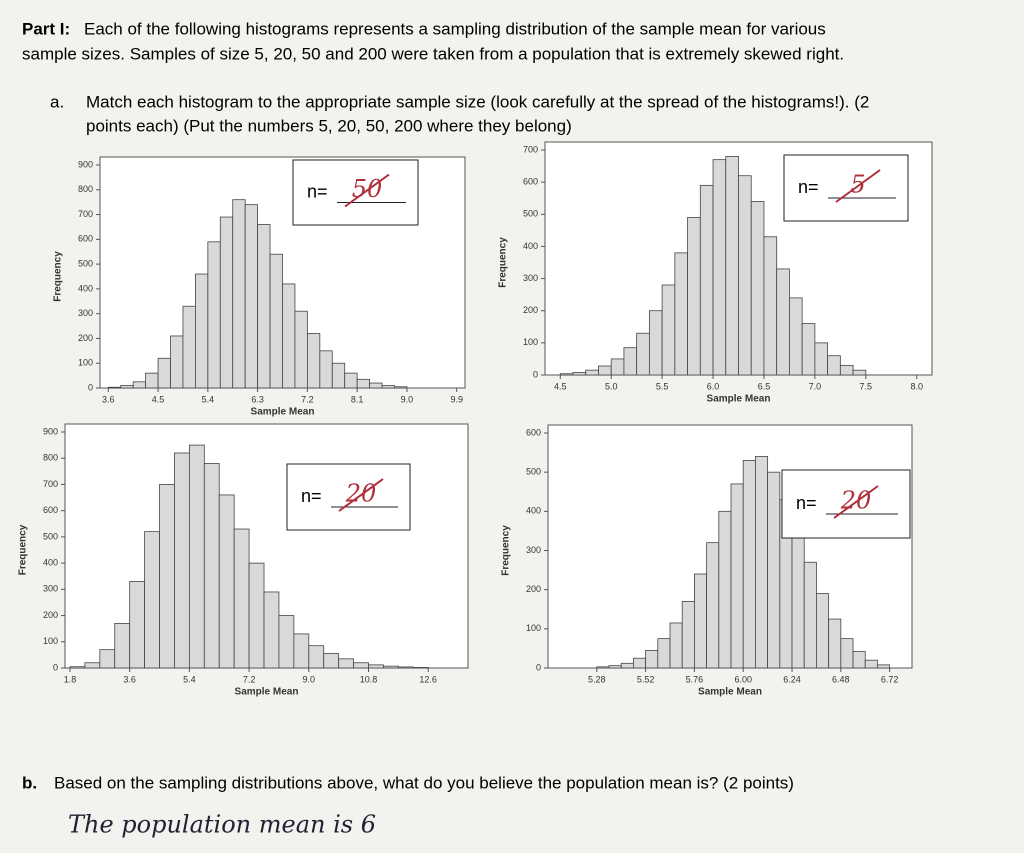 This screenshot has width=1024, height=853. What do you see at coordinates (309, 679) in the screenshot?
I see `x-tick-label: 9.0` at bounding box center [309, 679].